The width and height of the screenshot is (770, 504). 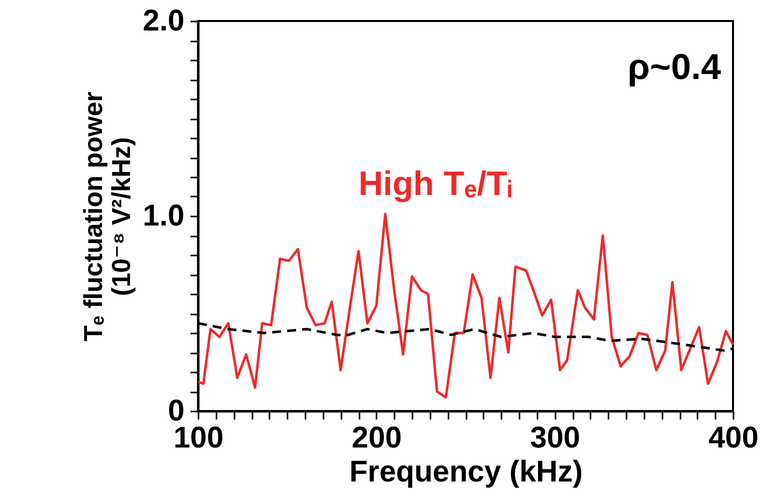 I want to click on x-tick-label: 200, so click(x=377, y=438).